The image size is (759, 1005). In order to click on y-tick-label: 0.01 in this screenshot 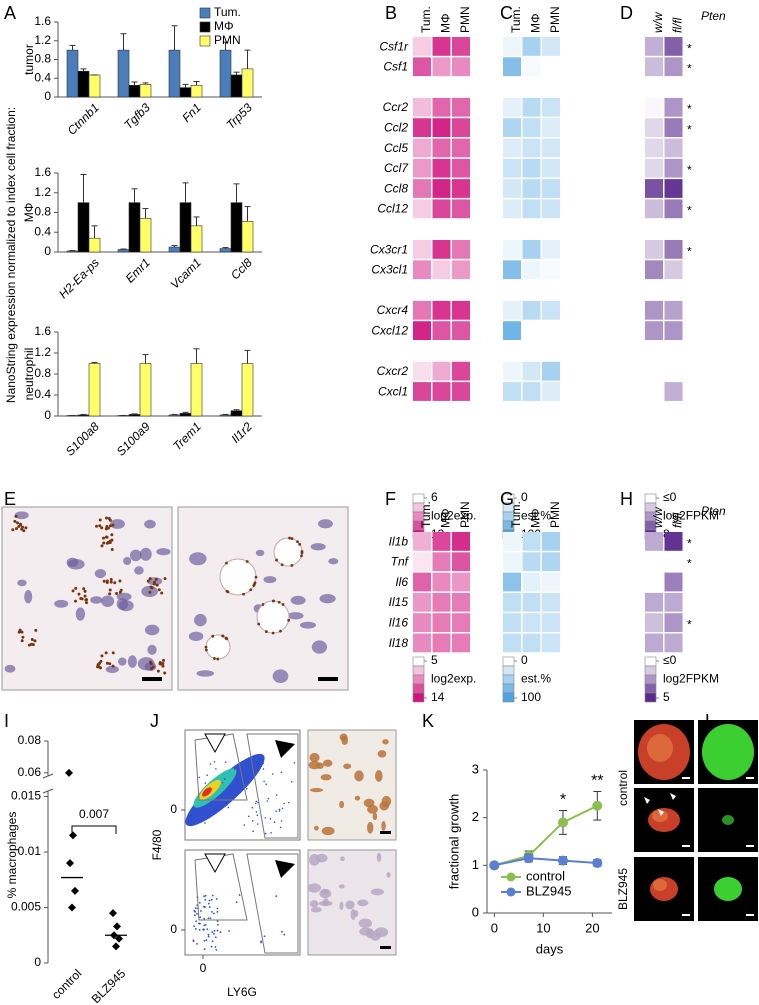, I will do `click(30, 851)`.